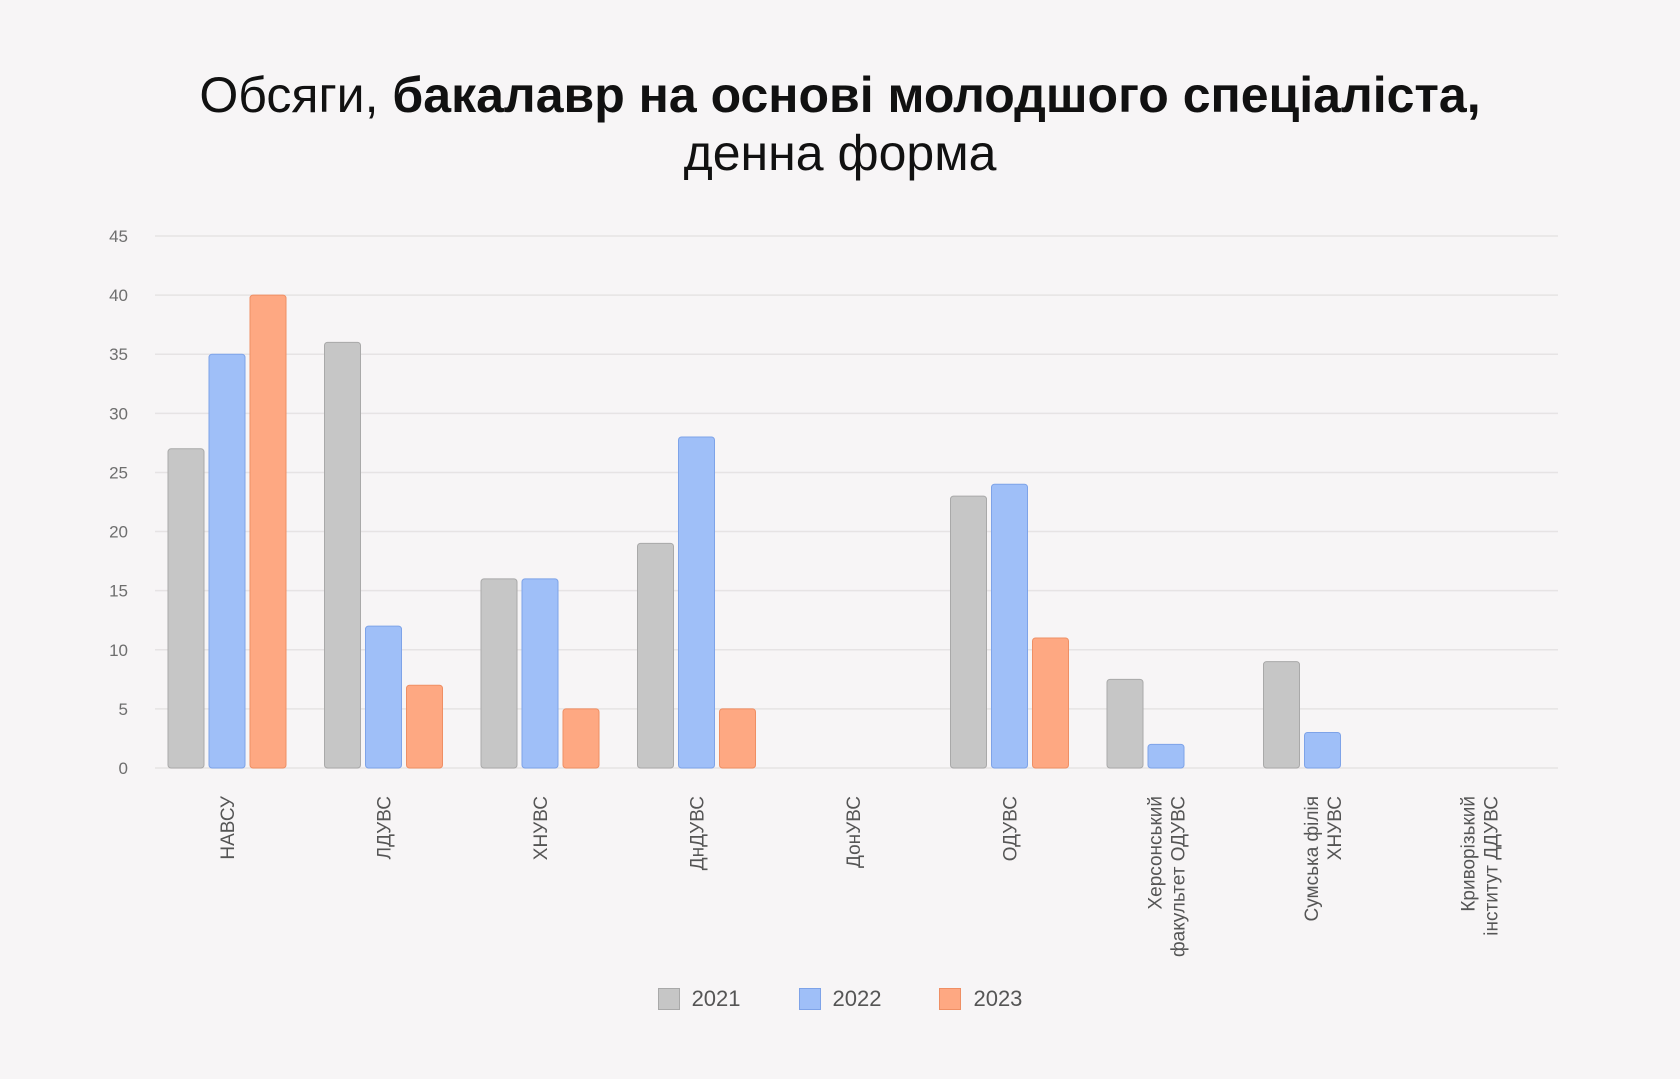 The width and height of the screenshot is (1680, 1079). Describe the element at coordinates (118, 472) in the screenshot. I see `y-tick-label: 25` at that location.